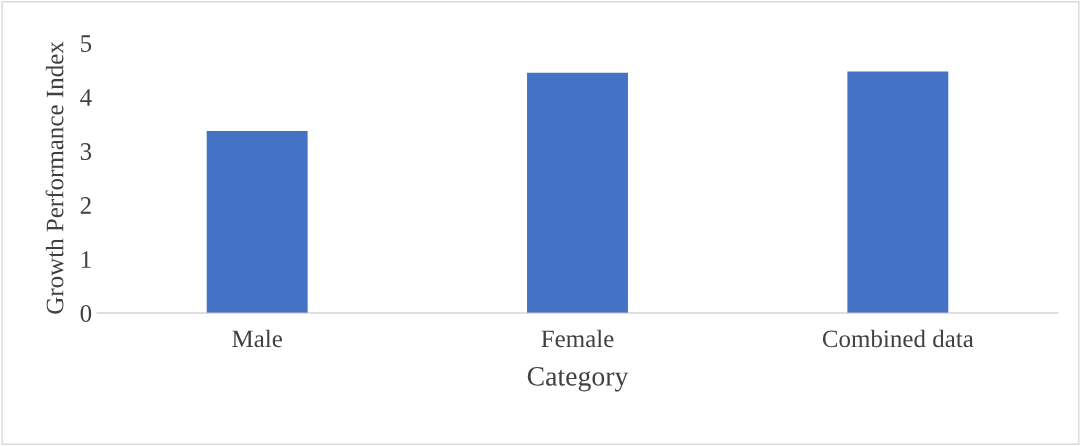 Image resolution: width=1081 pixels, height=446 pixels. I want to click on y-tick-label: 5, so click(86, 43).